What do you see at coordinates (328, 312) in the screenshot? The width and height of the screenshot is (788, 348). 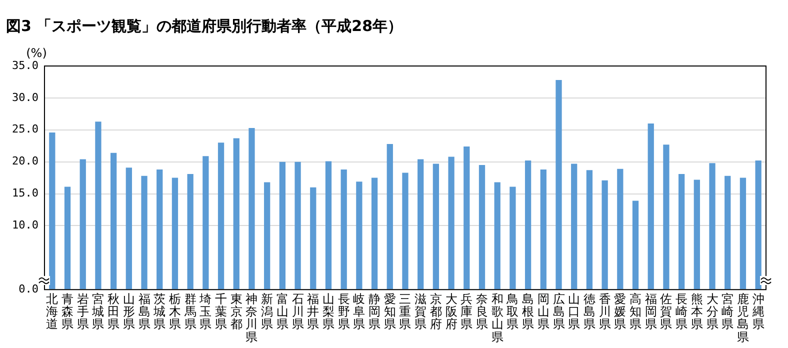 I see `x-tick-label: 山梨県` at bounding box center [328, 312].